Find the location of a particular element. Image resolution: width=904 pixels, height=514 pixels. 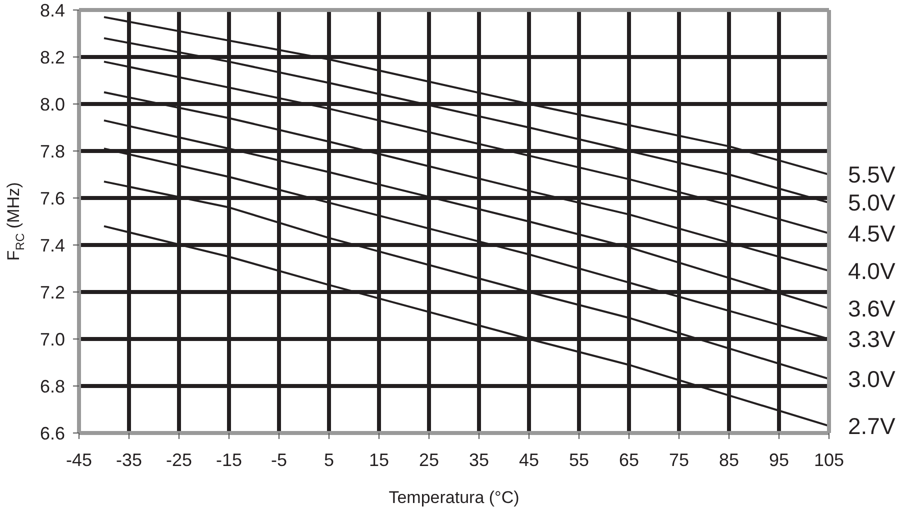

y-tick-label: 7.8 is located at coordinates (52, 151).